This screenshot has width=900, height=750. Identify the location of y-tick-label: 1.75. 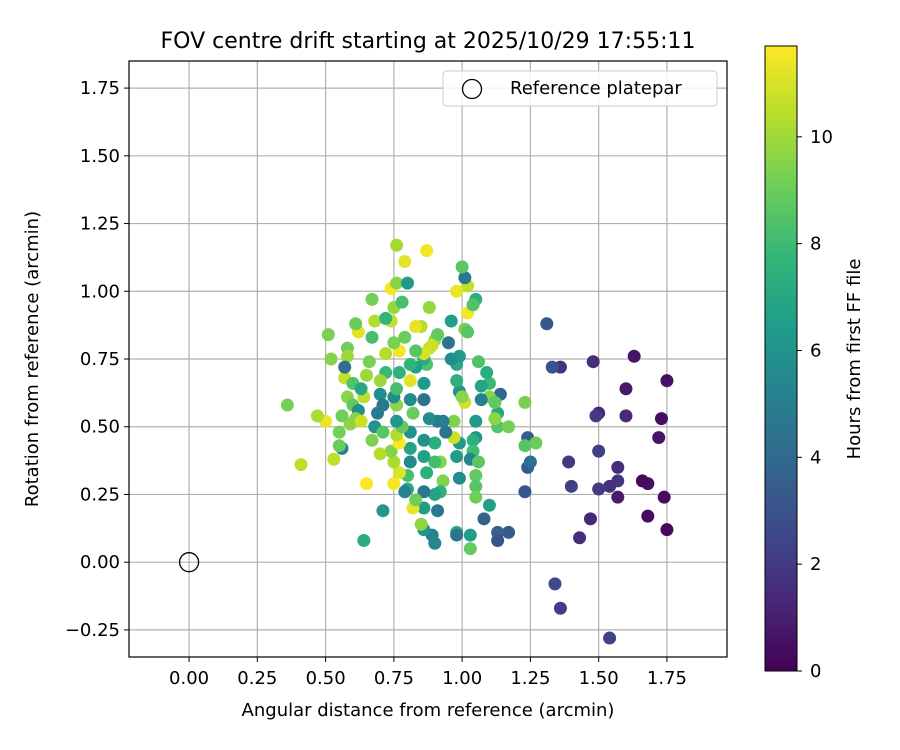
(100, 88).